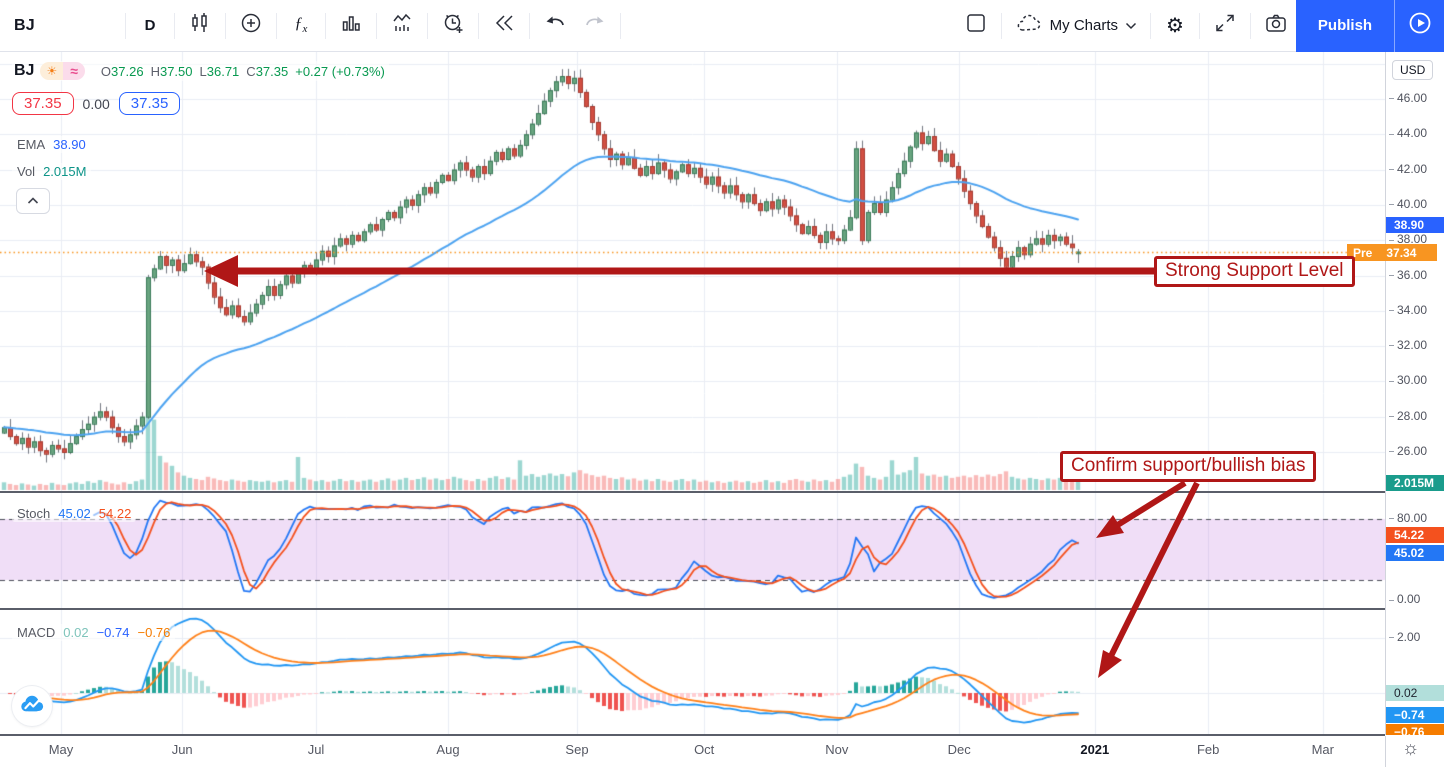  I want to click on spread-value: 0.00, so click(96, 103).